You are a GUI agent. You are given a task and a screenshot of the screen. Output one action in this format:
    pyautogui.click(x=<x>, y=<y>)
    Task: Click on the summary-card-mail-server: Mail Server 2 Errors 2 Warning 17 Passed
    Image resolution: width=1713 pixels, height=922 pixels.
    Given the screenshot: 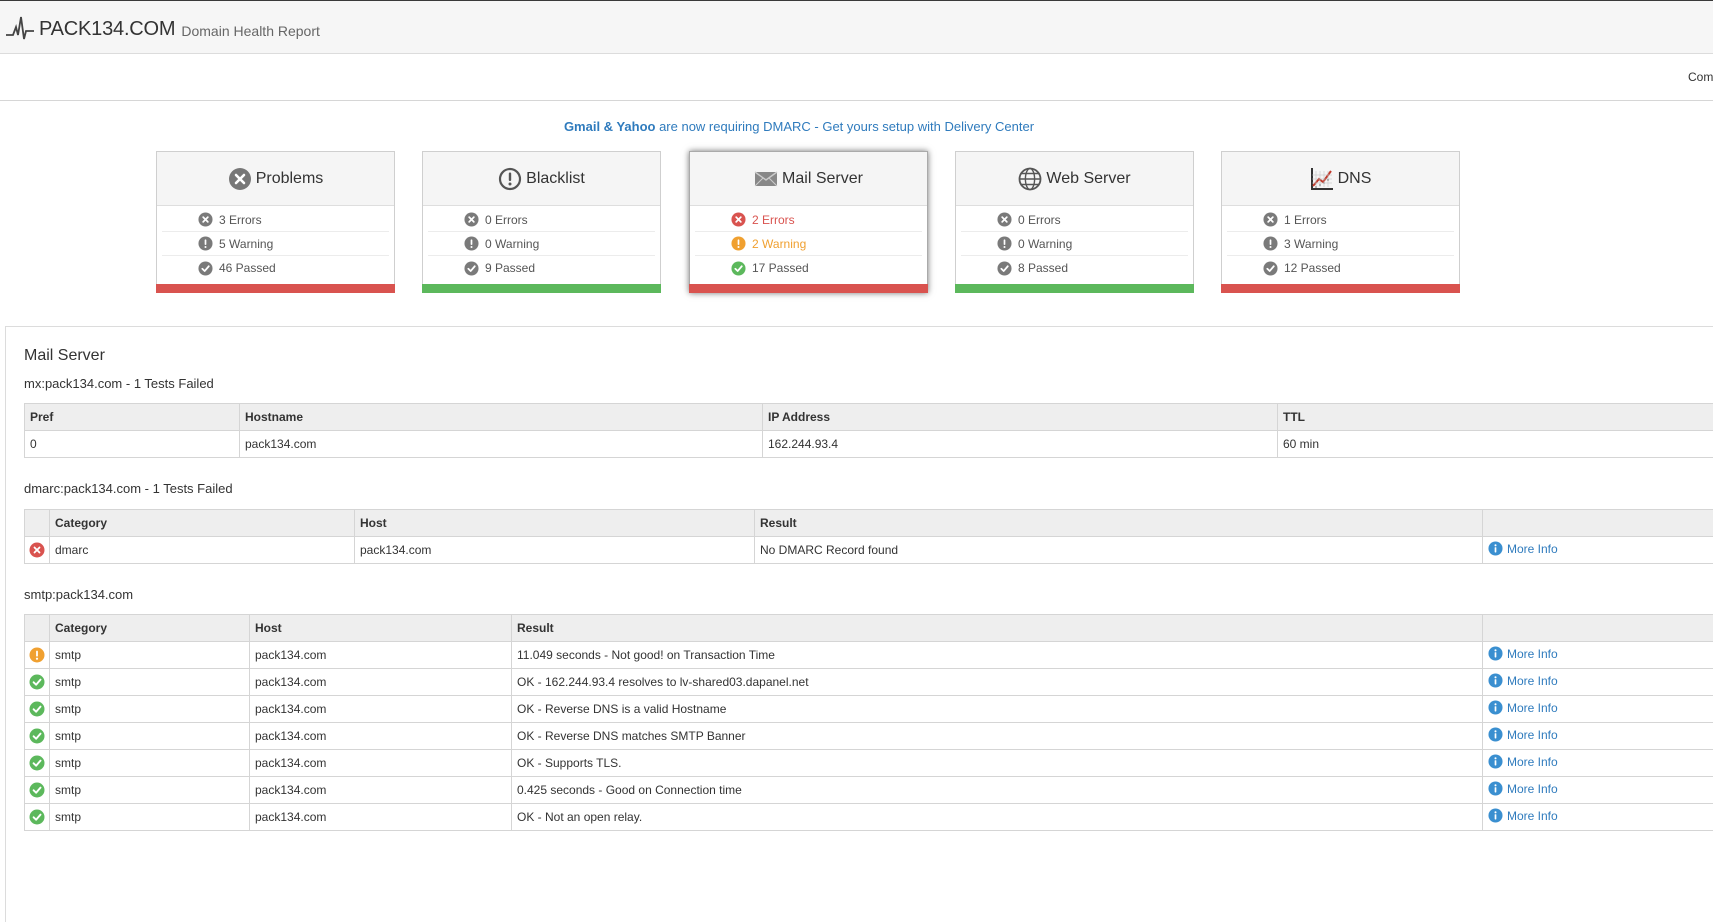 What is the action you would take?
    pyautogui.click(x=808, y=222)
    